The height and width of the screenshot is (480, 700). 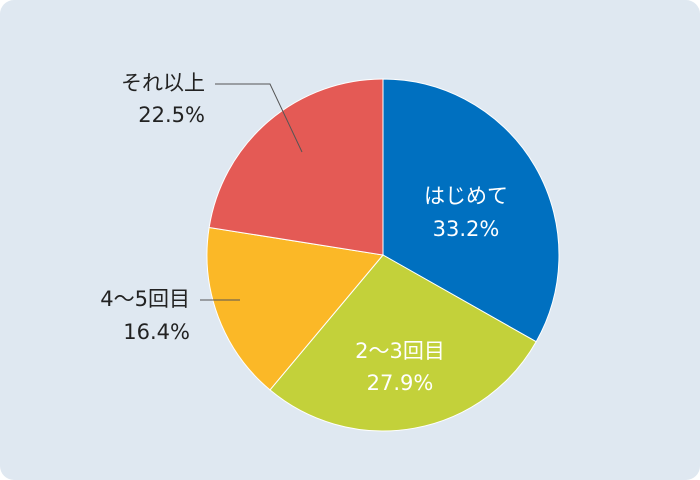 I want to click on leader-line, so click(x=259, y=118).